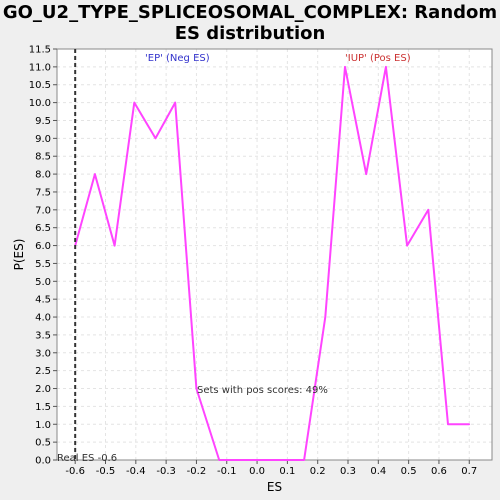 This screenshot has height=500, width=500. I want to click on x-tick-label: -0.5, so click(106, 471).